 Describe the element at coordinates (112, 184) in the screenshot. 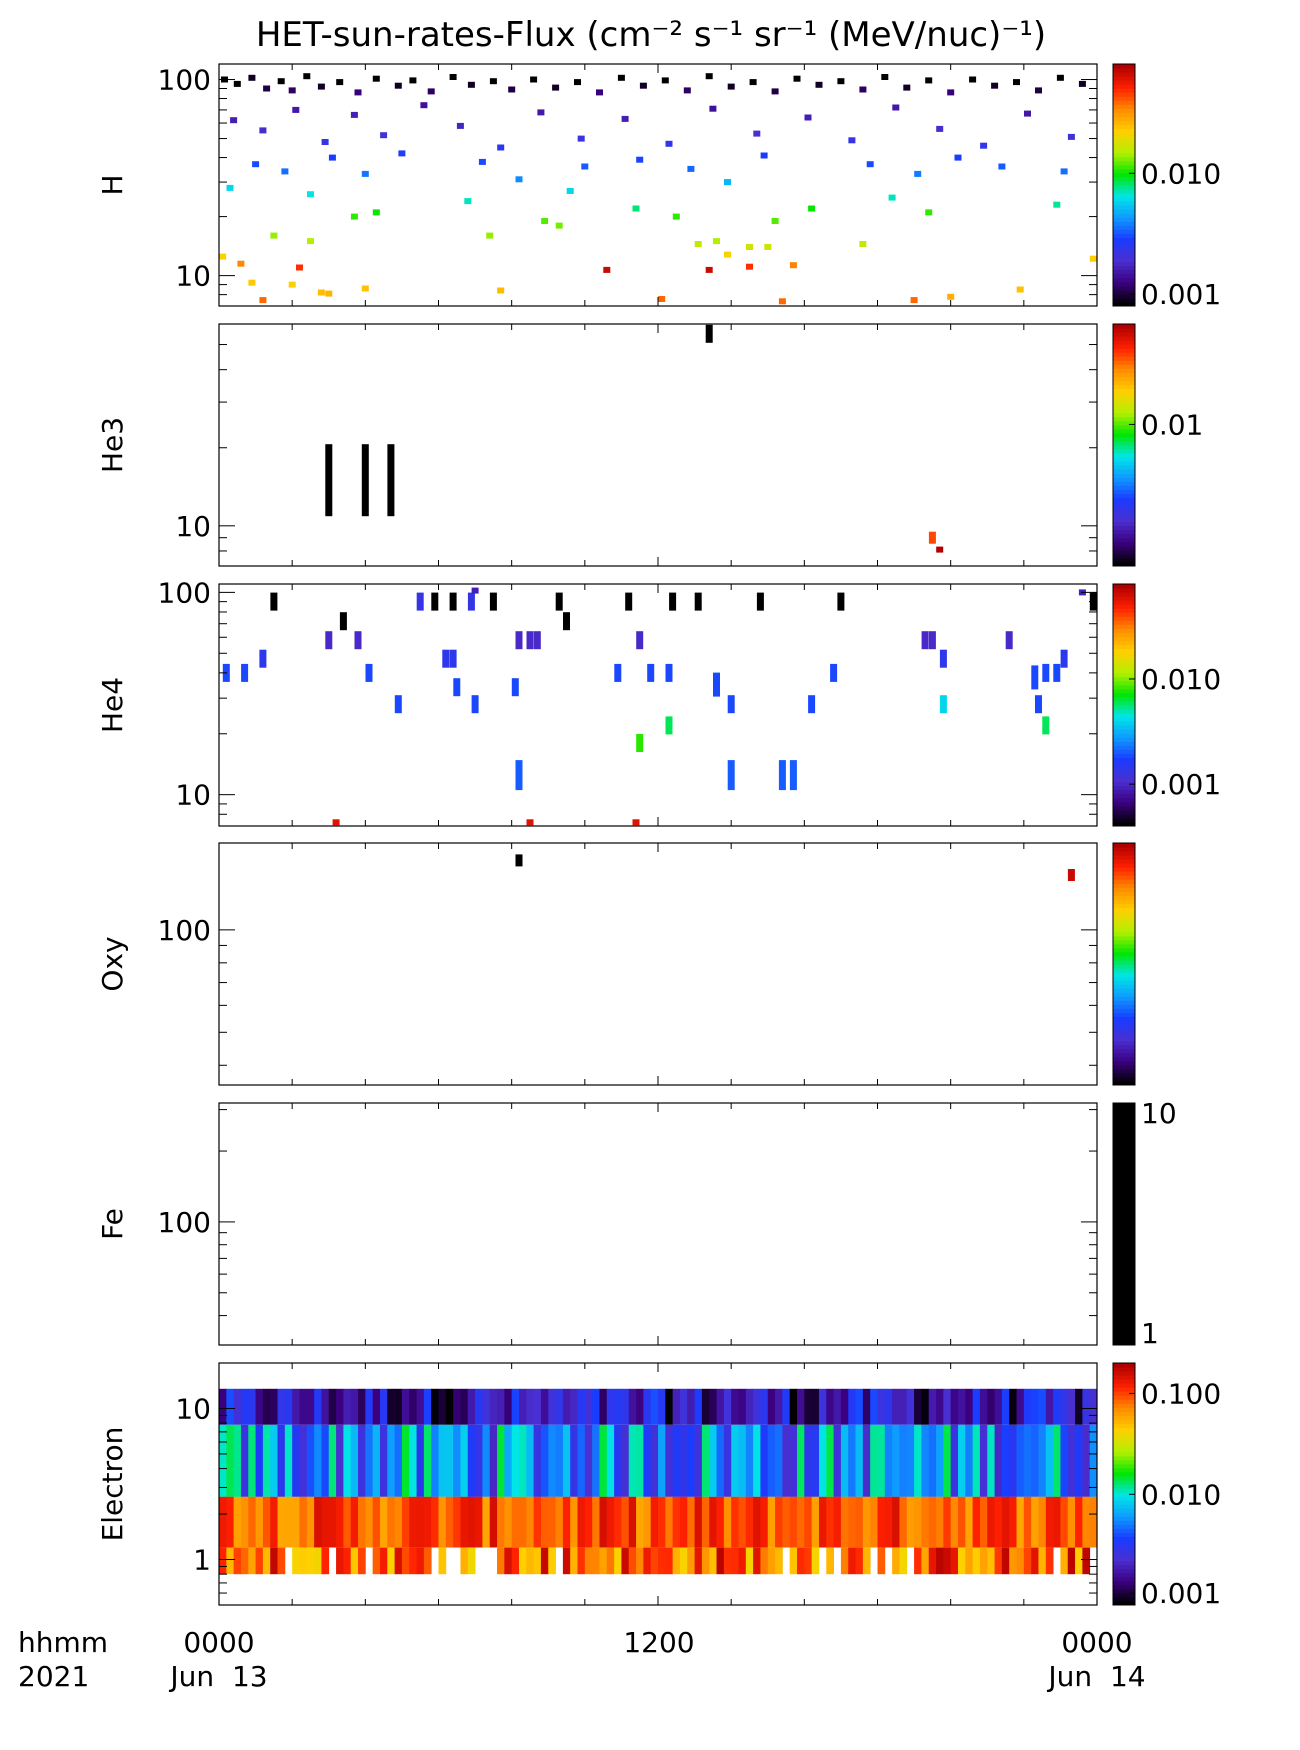

I see `y-axis-label-h: H` at that location.